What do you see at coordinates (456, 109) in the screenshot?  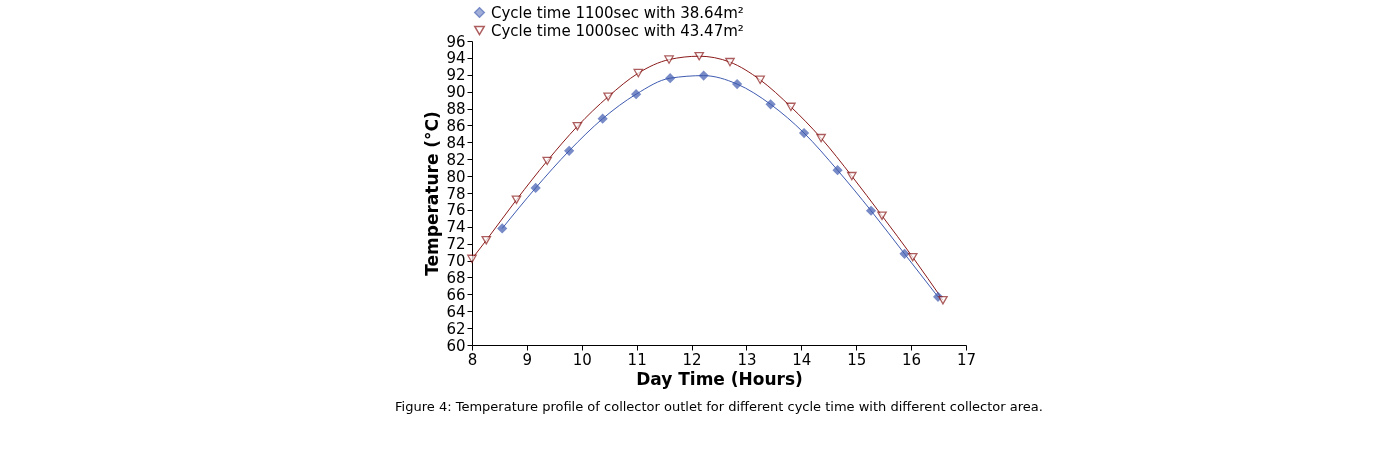 I see `y-tick-label: 88` at bounding box center [456, 109].